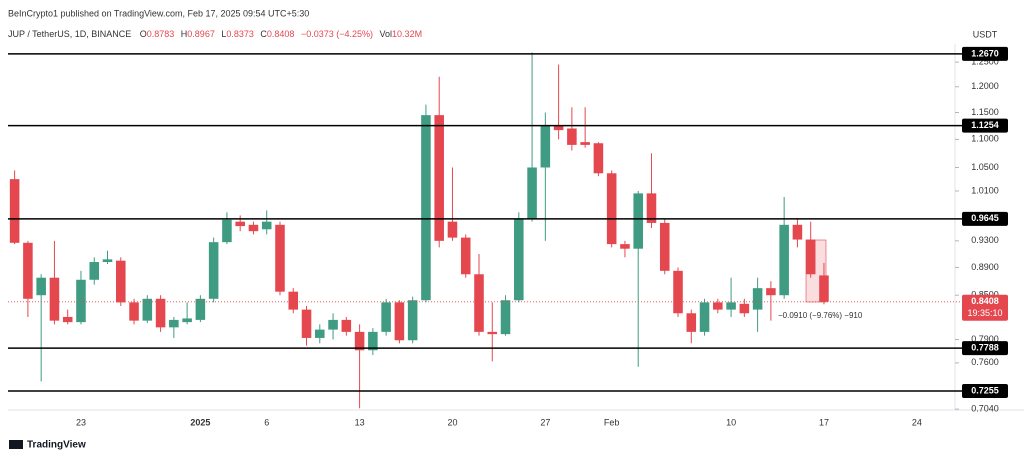 This screenshot has height=457, width=1024. I want to click on level-label: 0.7255, so click(985, 390).